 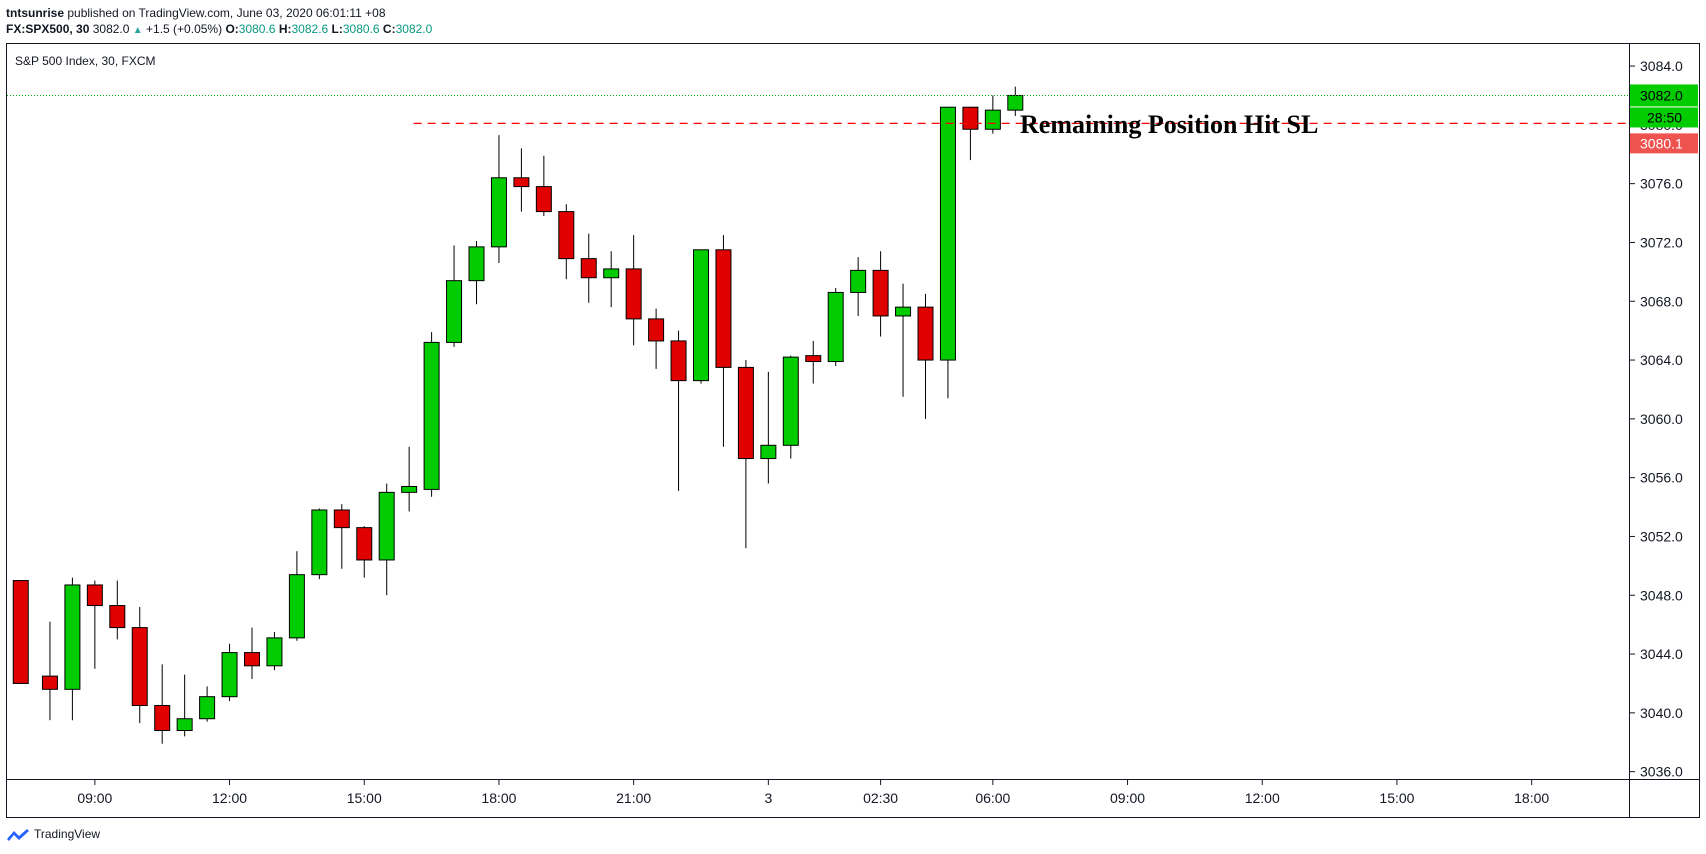 I want to click on time-tick-label: 18:00, so click(x=498, y=798).